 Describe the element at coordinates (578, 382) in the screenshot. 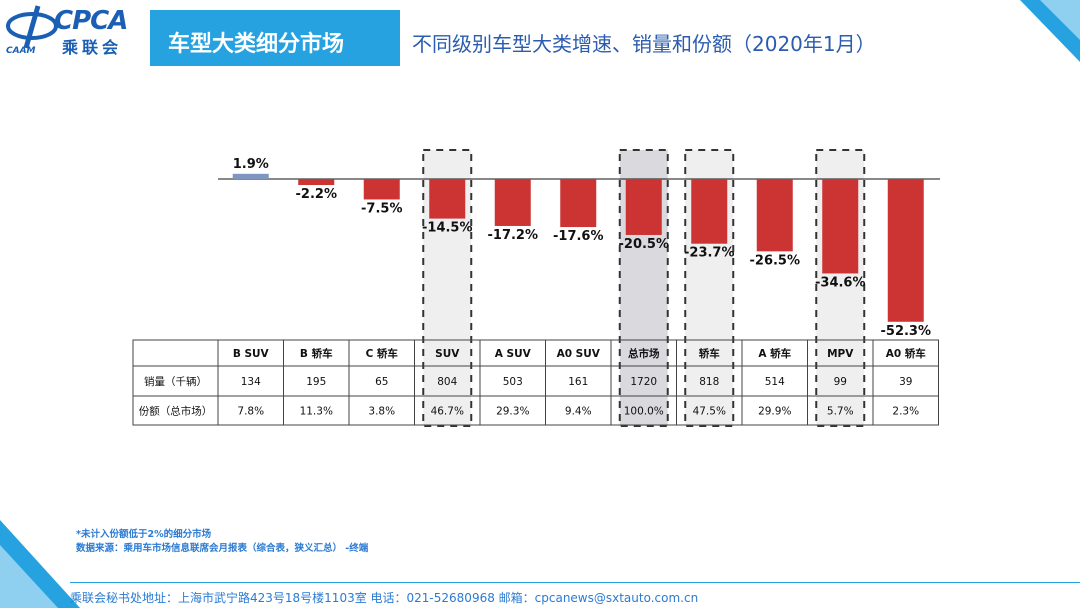

I see `sales-value-5: 161` at that location.